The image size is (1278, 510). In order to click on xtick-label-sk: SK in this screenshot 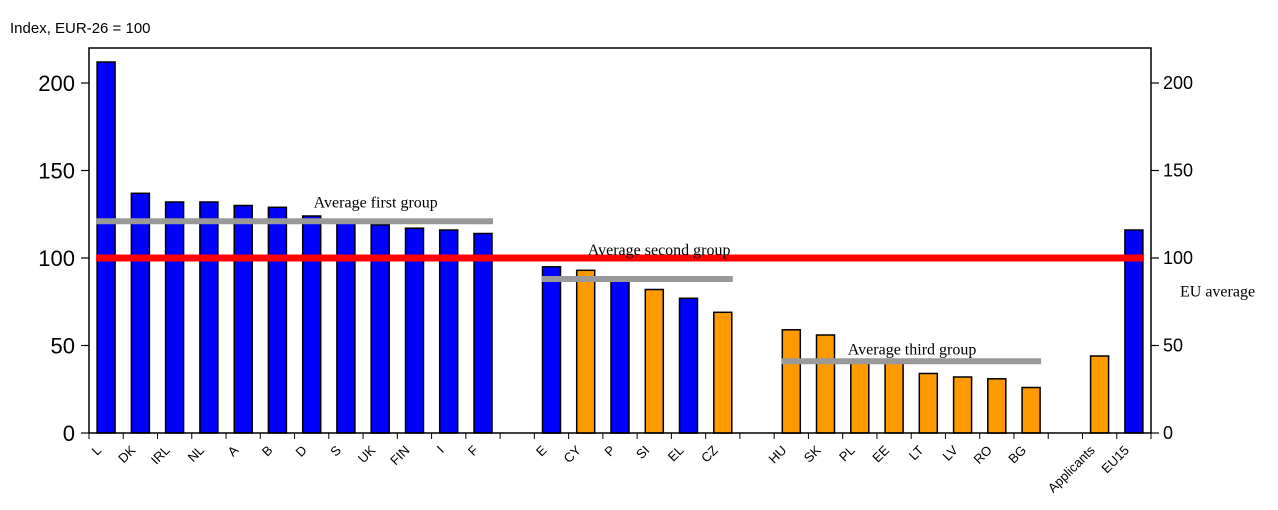, I will do `click(812, 453)`.